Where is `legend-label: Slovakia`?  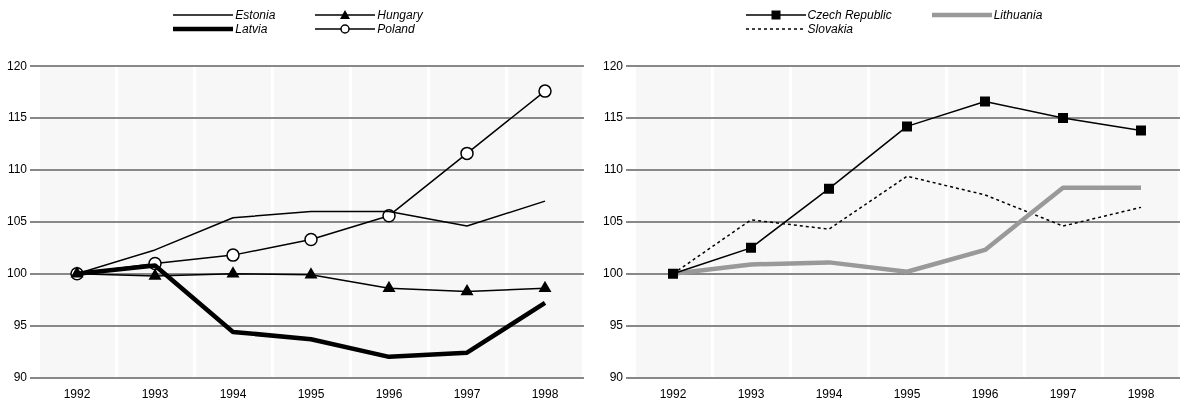
legend-label: Slovakia is located at coordinates (830, 29).